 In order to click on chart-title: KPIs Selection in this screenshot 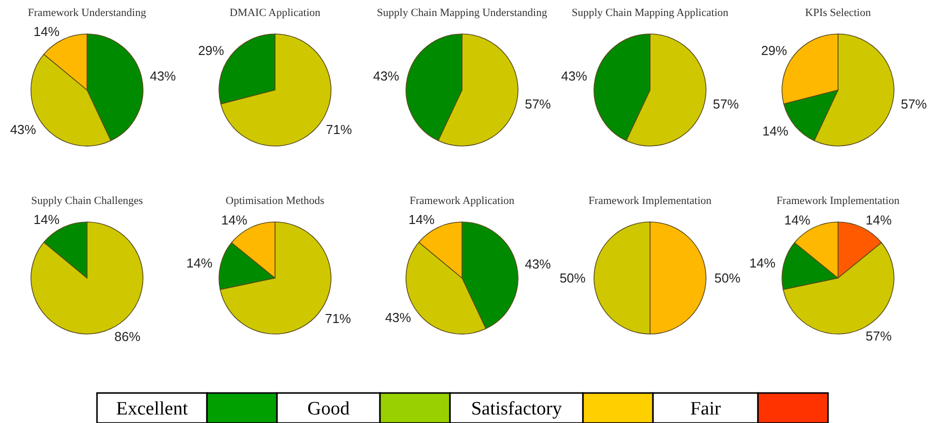, I will do `click(838, 13)`.